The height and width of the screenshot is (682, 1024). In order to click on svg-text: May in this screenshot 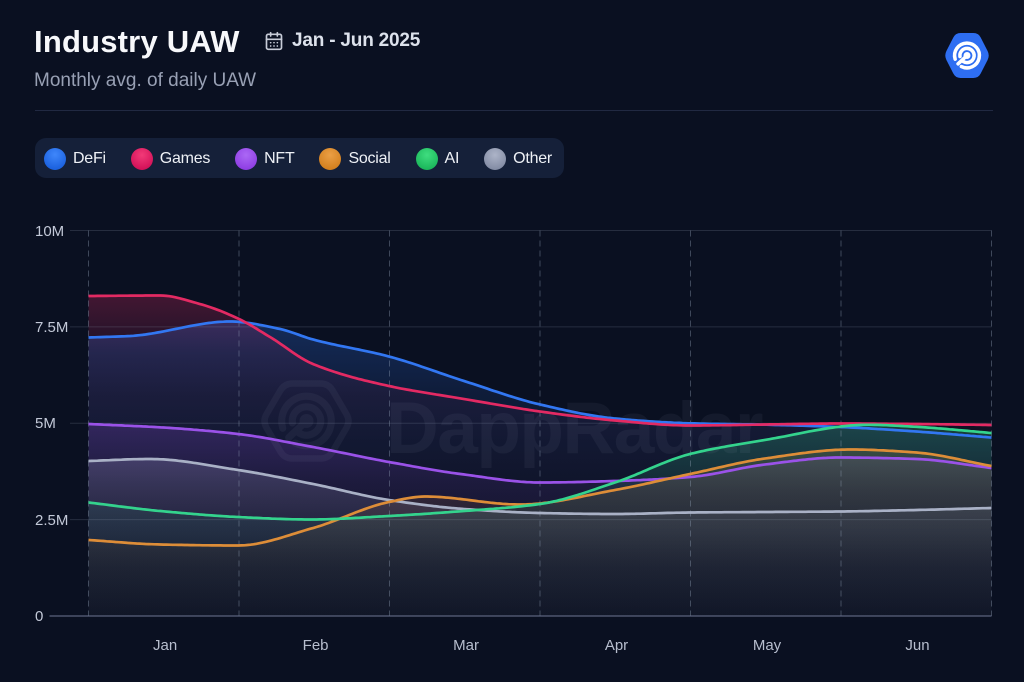, I will do `click(767, 645)`.